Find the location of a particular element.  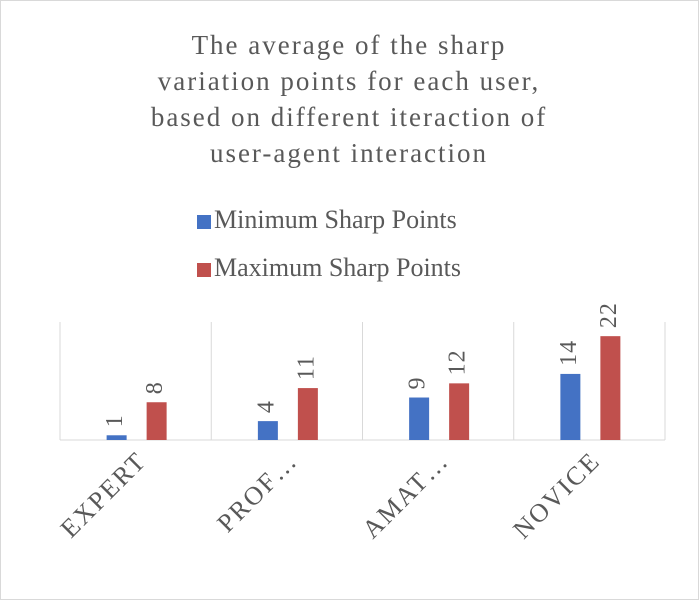

data-label: 9 is located at coordinates (418, 383).